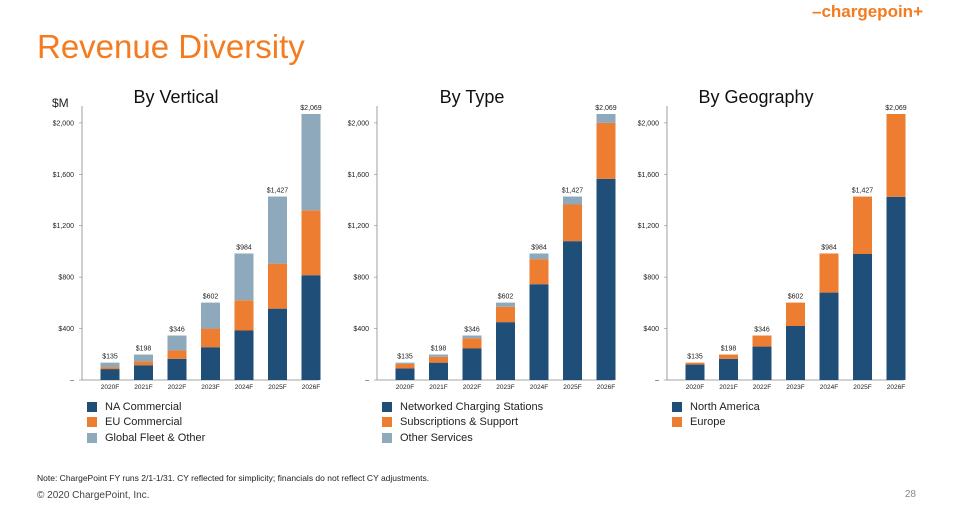 The height and width of the screenshot is (513, 953). I want to click on legend-item: Global Fleet & Other, so click(146, 438).